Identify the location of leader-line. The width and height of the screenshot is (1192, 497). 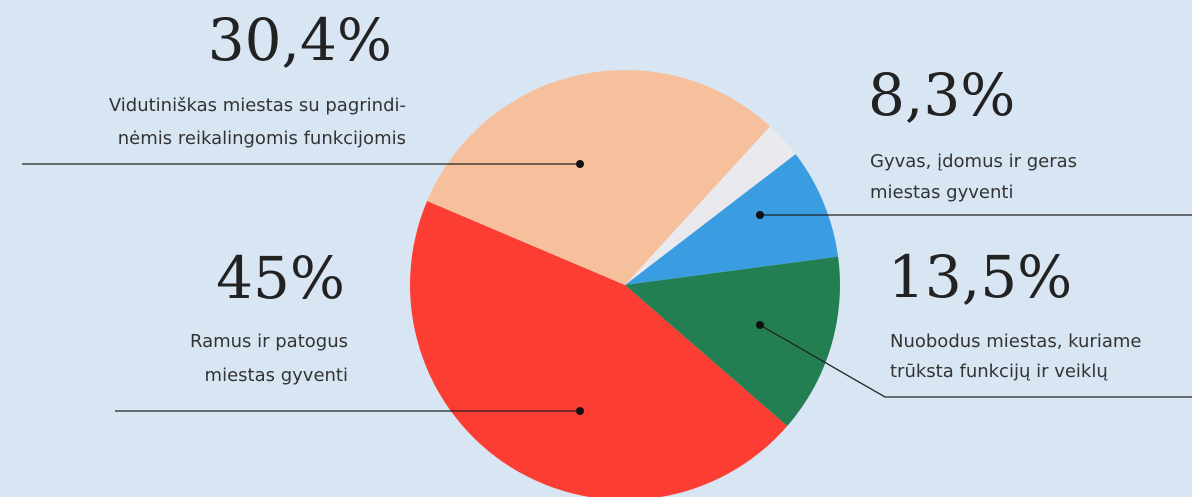
(975, 361).